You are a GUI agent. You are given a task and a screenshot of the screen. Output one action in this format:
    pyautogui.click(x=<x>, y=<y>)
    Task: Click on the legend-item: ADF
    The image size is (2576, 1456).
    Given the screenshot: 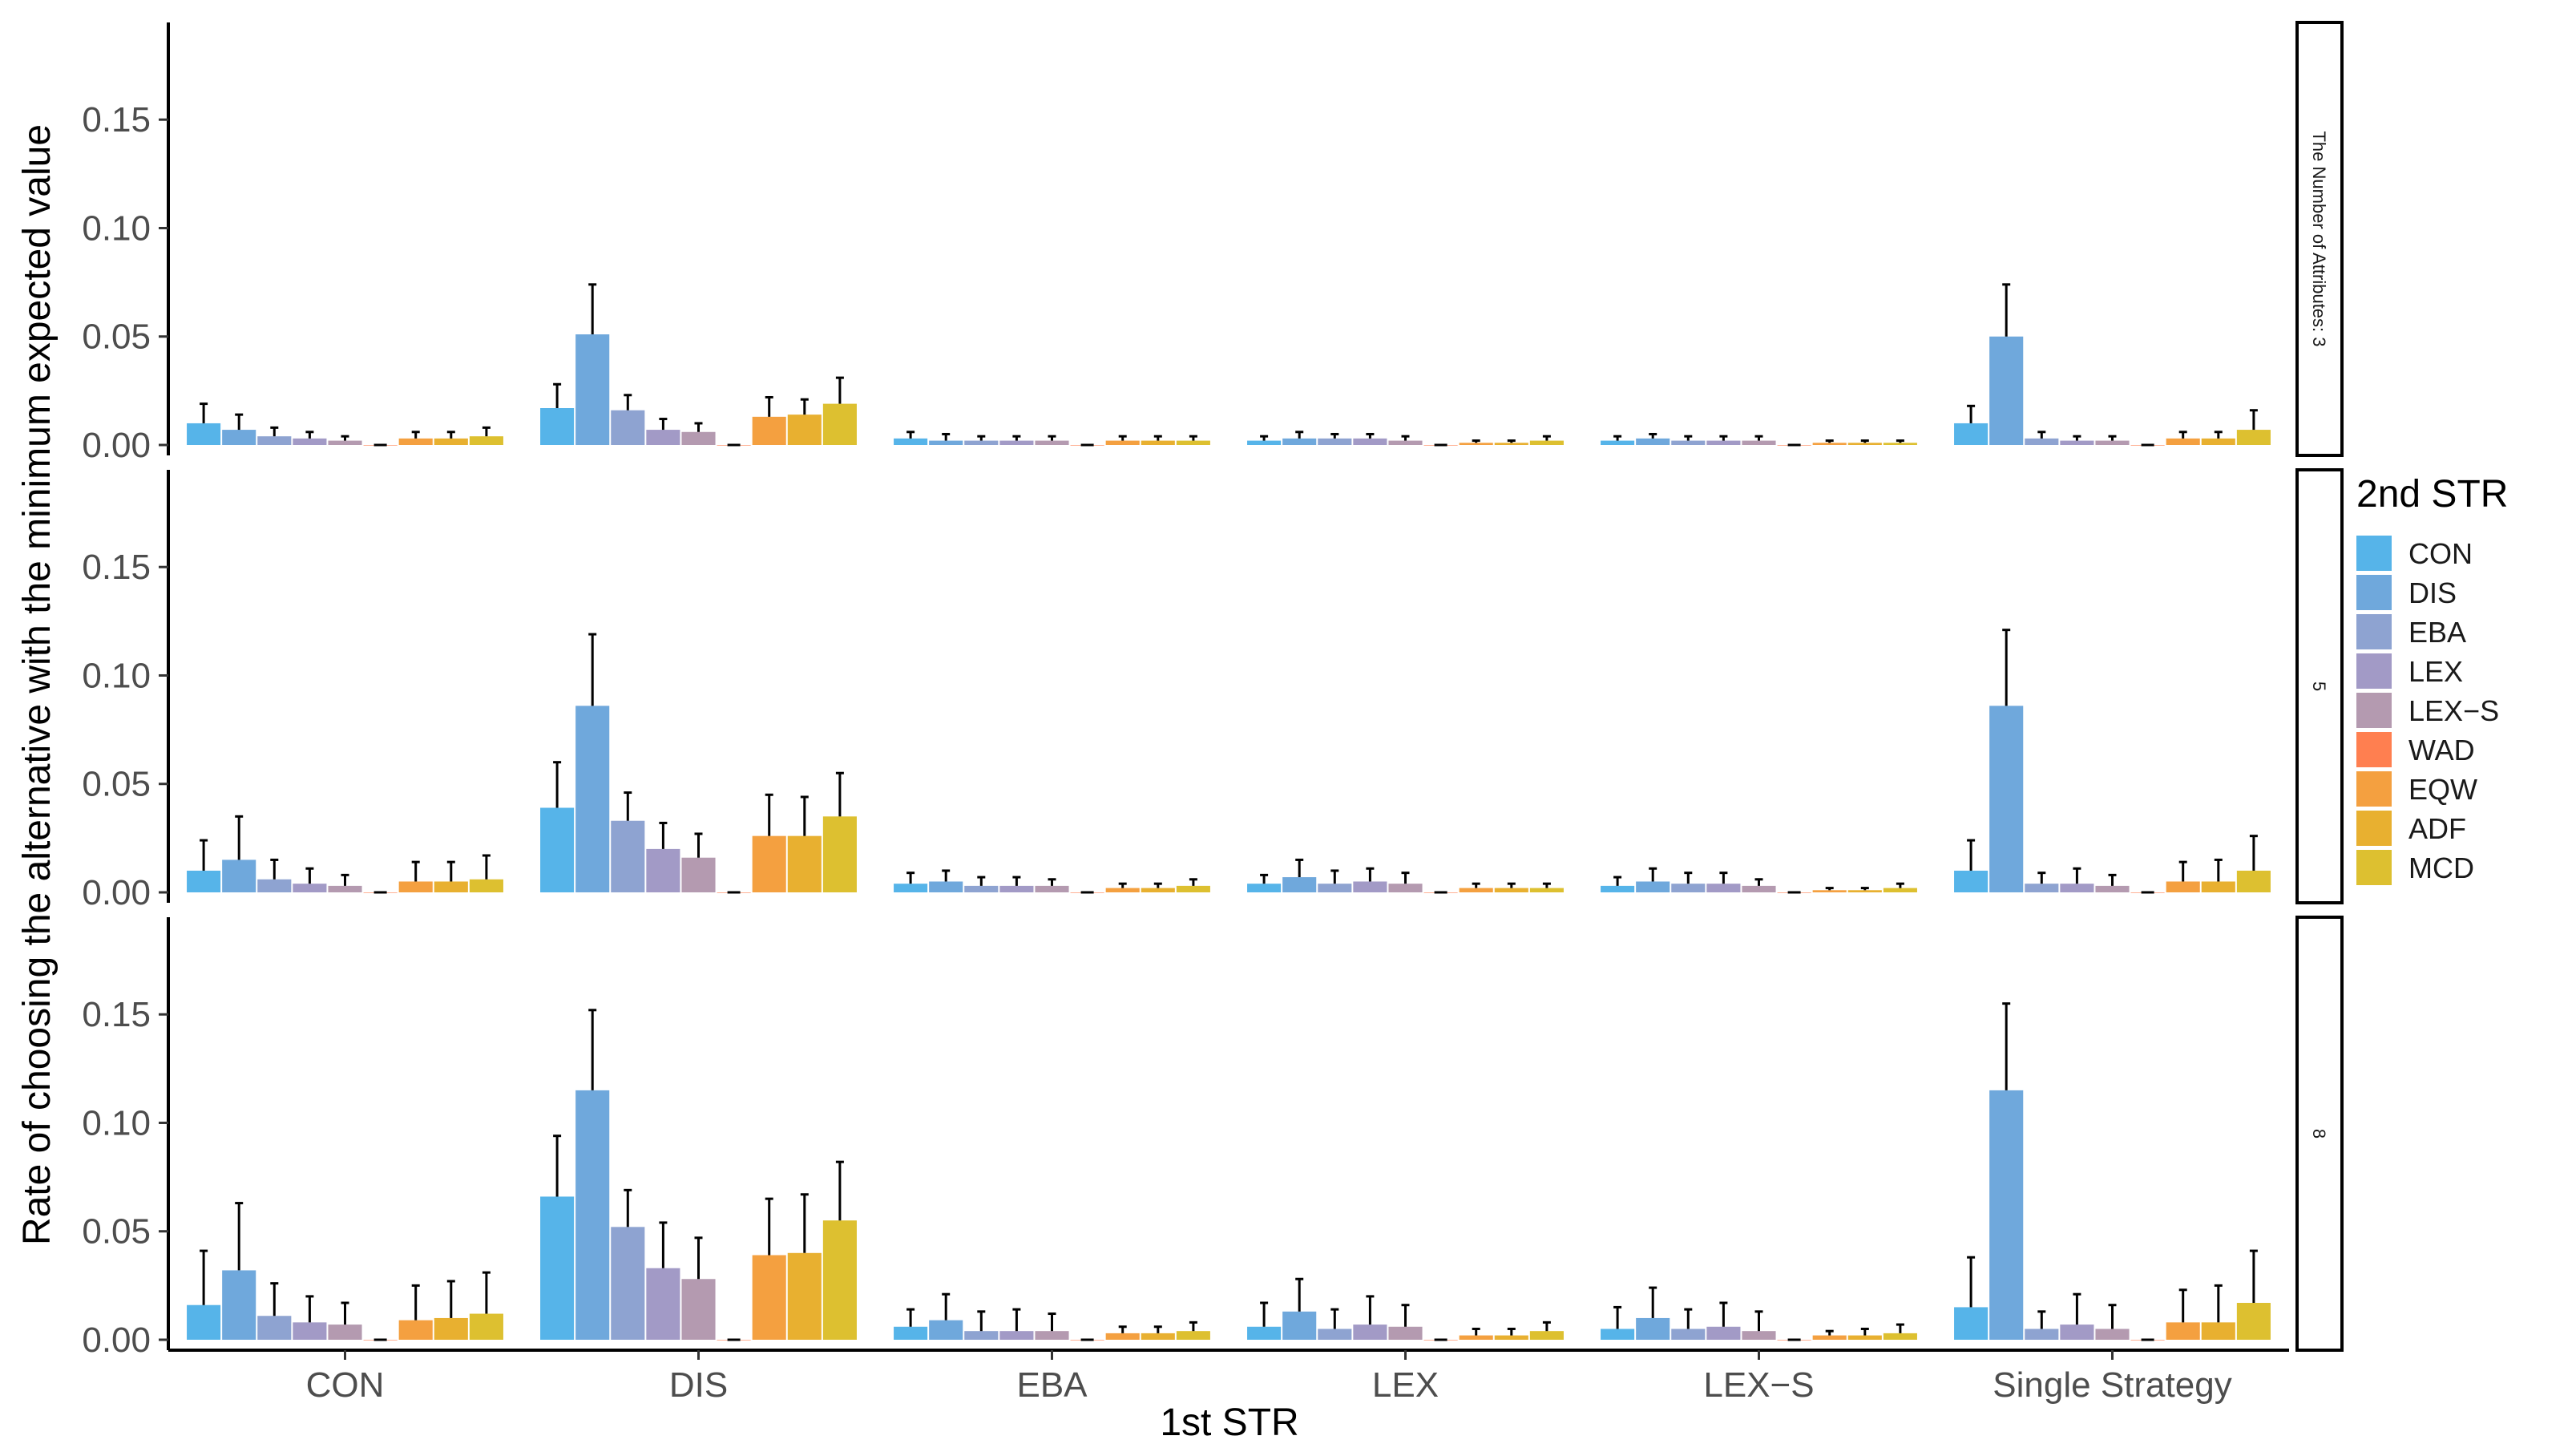 What is the action you would take?
    pyautogui.click(x=2411, y=828)
    